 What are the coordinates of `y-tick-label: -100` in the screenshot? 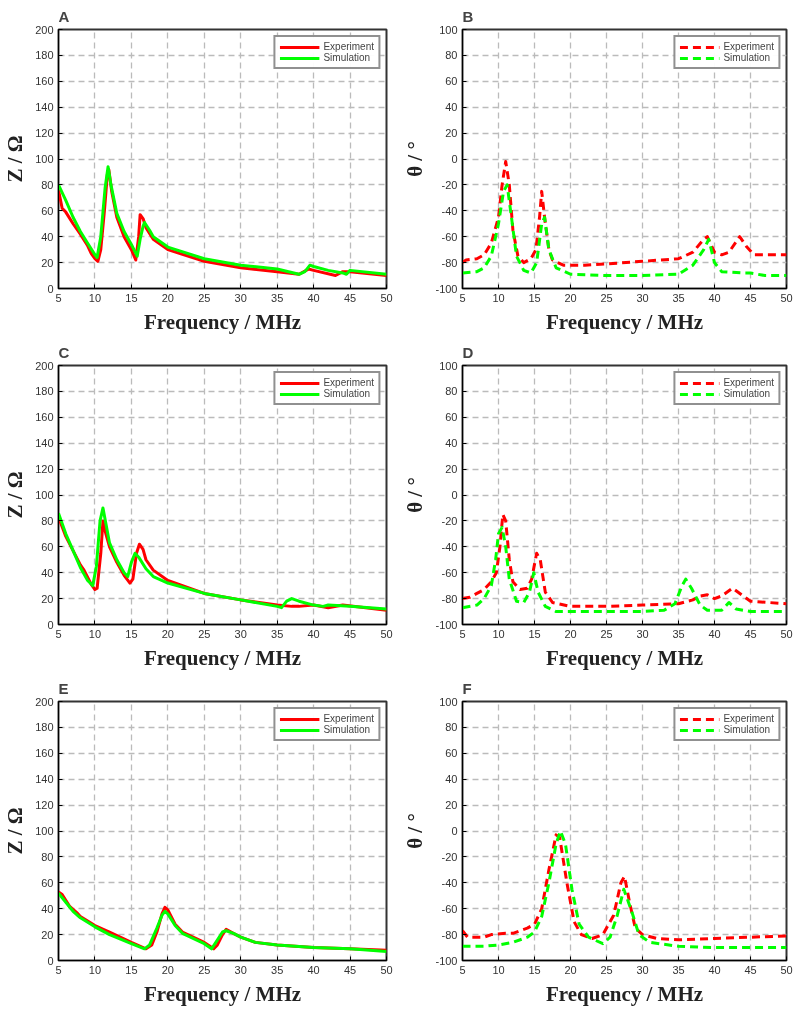 It's located at (446, 960).